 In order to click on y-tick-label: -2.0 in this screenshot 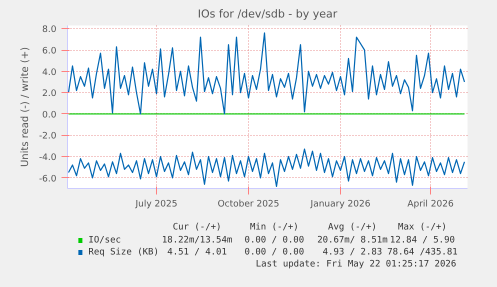, I will do `click(47, 137)`.